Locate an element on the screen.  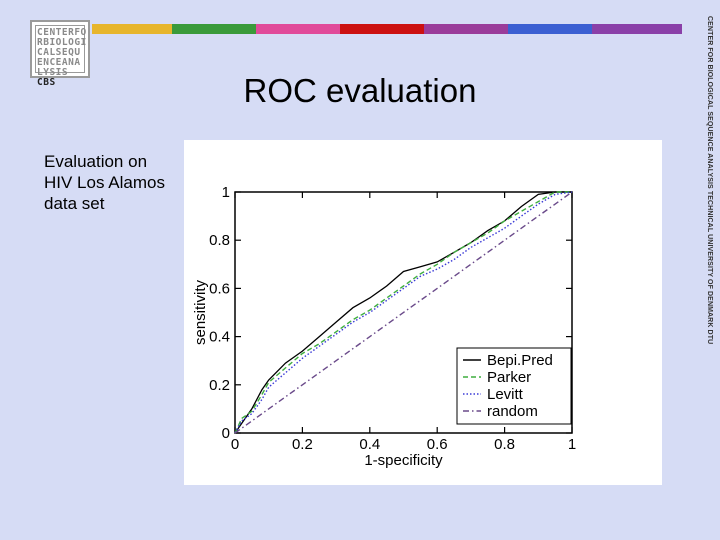
x-tick-label: 0.4 is located at coordinates (369, 444).